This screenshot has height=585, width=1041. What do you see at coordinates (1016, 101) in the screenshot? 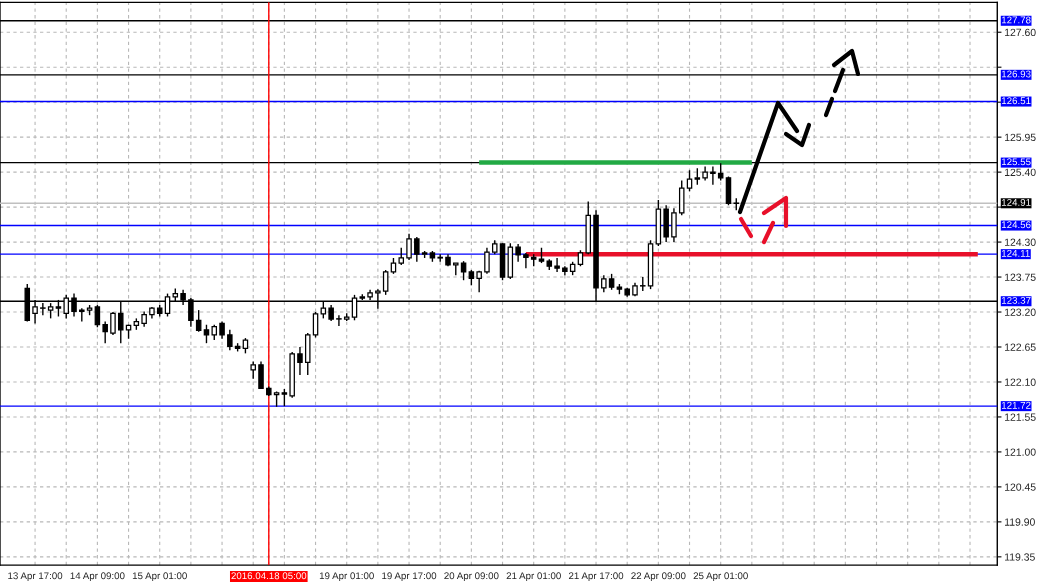
I see `ref-line-label: 126.51` at bounding box center [1016, 101].